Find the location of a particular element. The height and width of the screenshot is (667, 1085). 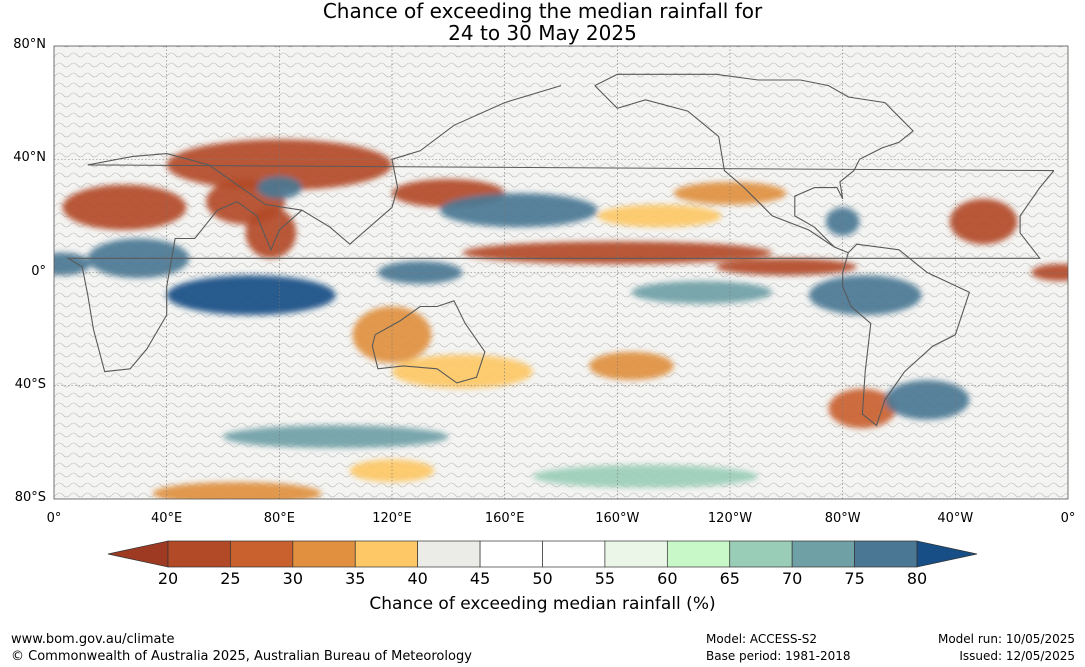

colorbar-tick-label: 80 is located at coordinates (917, 578).